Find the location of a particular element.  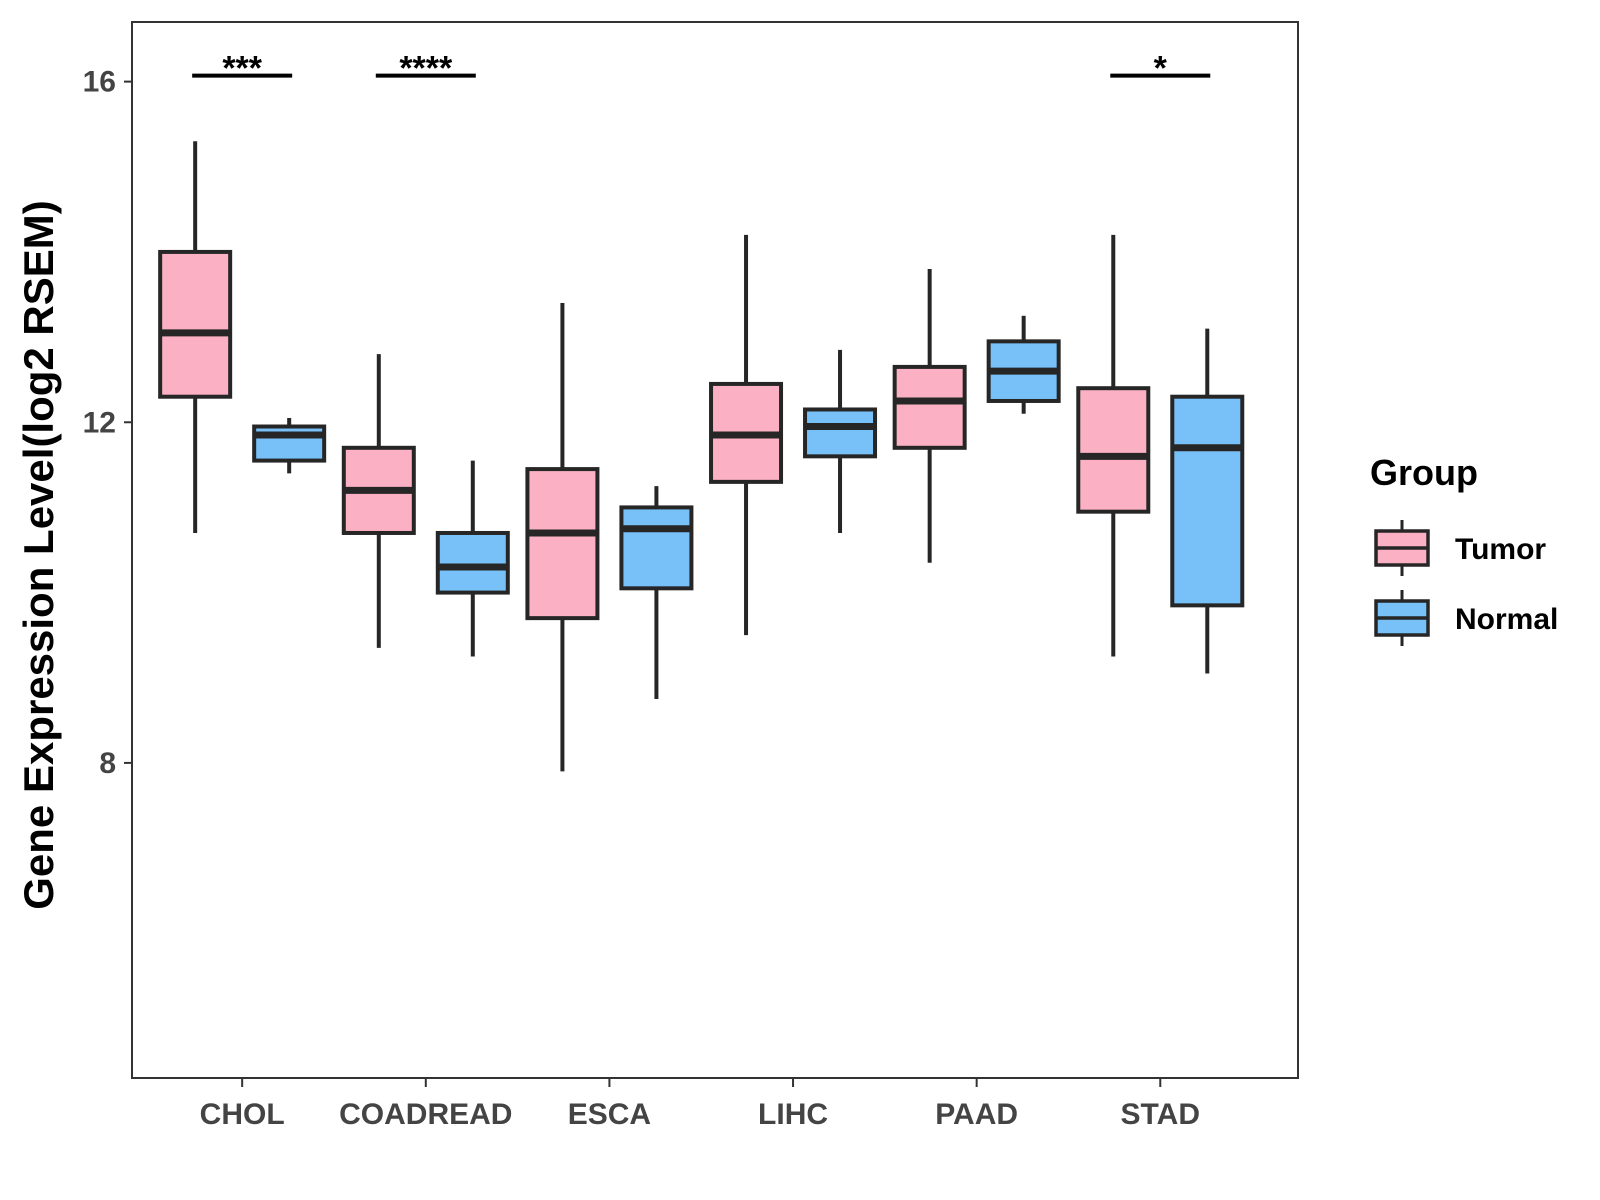

legend-item-normal: Normal is located at coordinates (1466, 618).